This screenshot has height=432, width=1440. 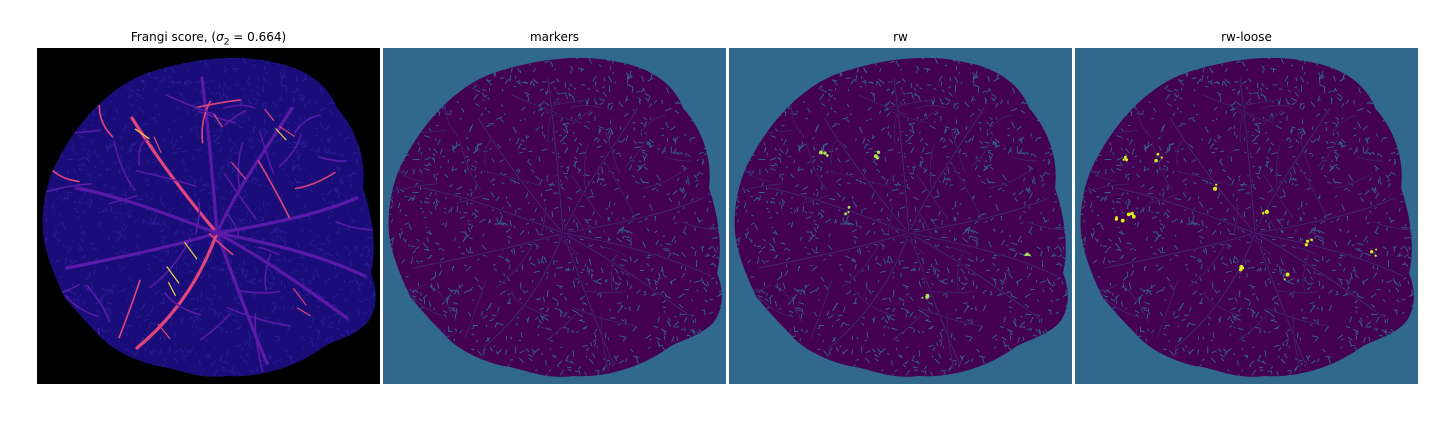 What do you see at coordinates (1246, 37) in the screenshot?
I see `rw-loose-panel-title: rw-loose` at bounding box center [1246, 37].